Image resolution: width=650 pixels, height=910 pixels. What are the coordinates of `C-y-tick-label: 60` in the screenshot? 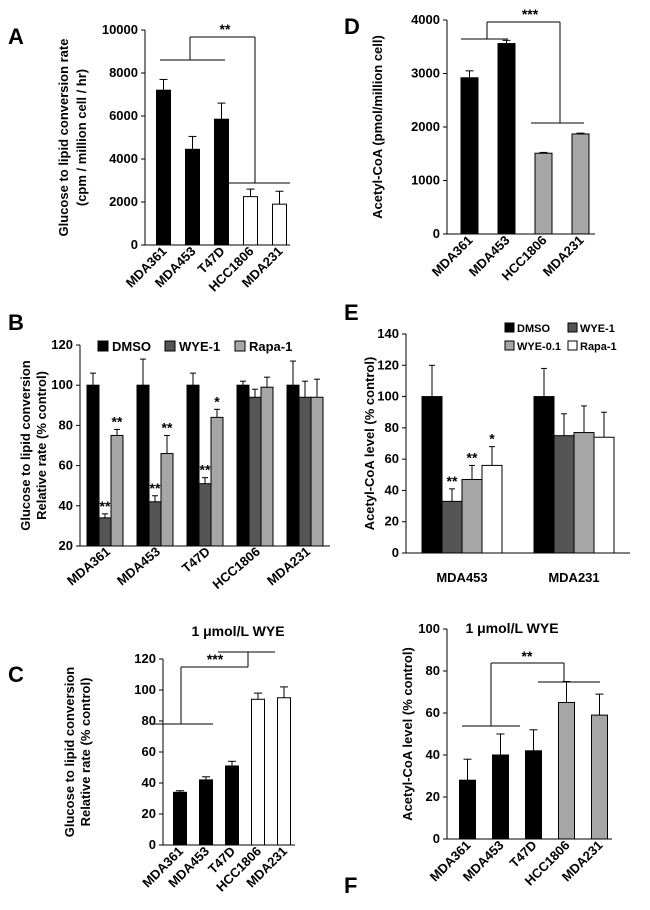 It's located at (149, 751).